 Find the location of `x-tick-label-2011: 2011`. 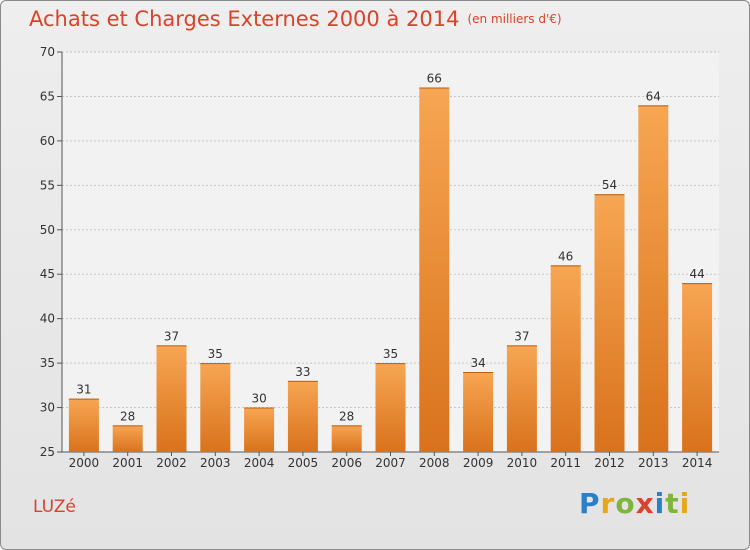

x-tick-label-2011: 2011 is located at coordinates (565, 463).